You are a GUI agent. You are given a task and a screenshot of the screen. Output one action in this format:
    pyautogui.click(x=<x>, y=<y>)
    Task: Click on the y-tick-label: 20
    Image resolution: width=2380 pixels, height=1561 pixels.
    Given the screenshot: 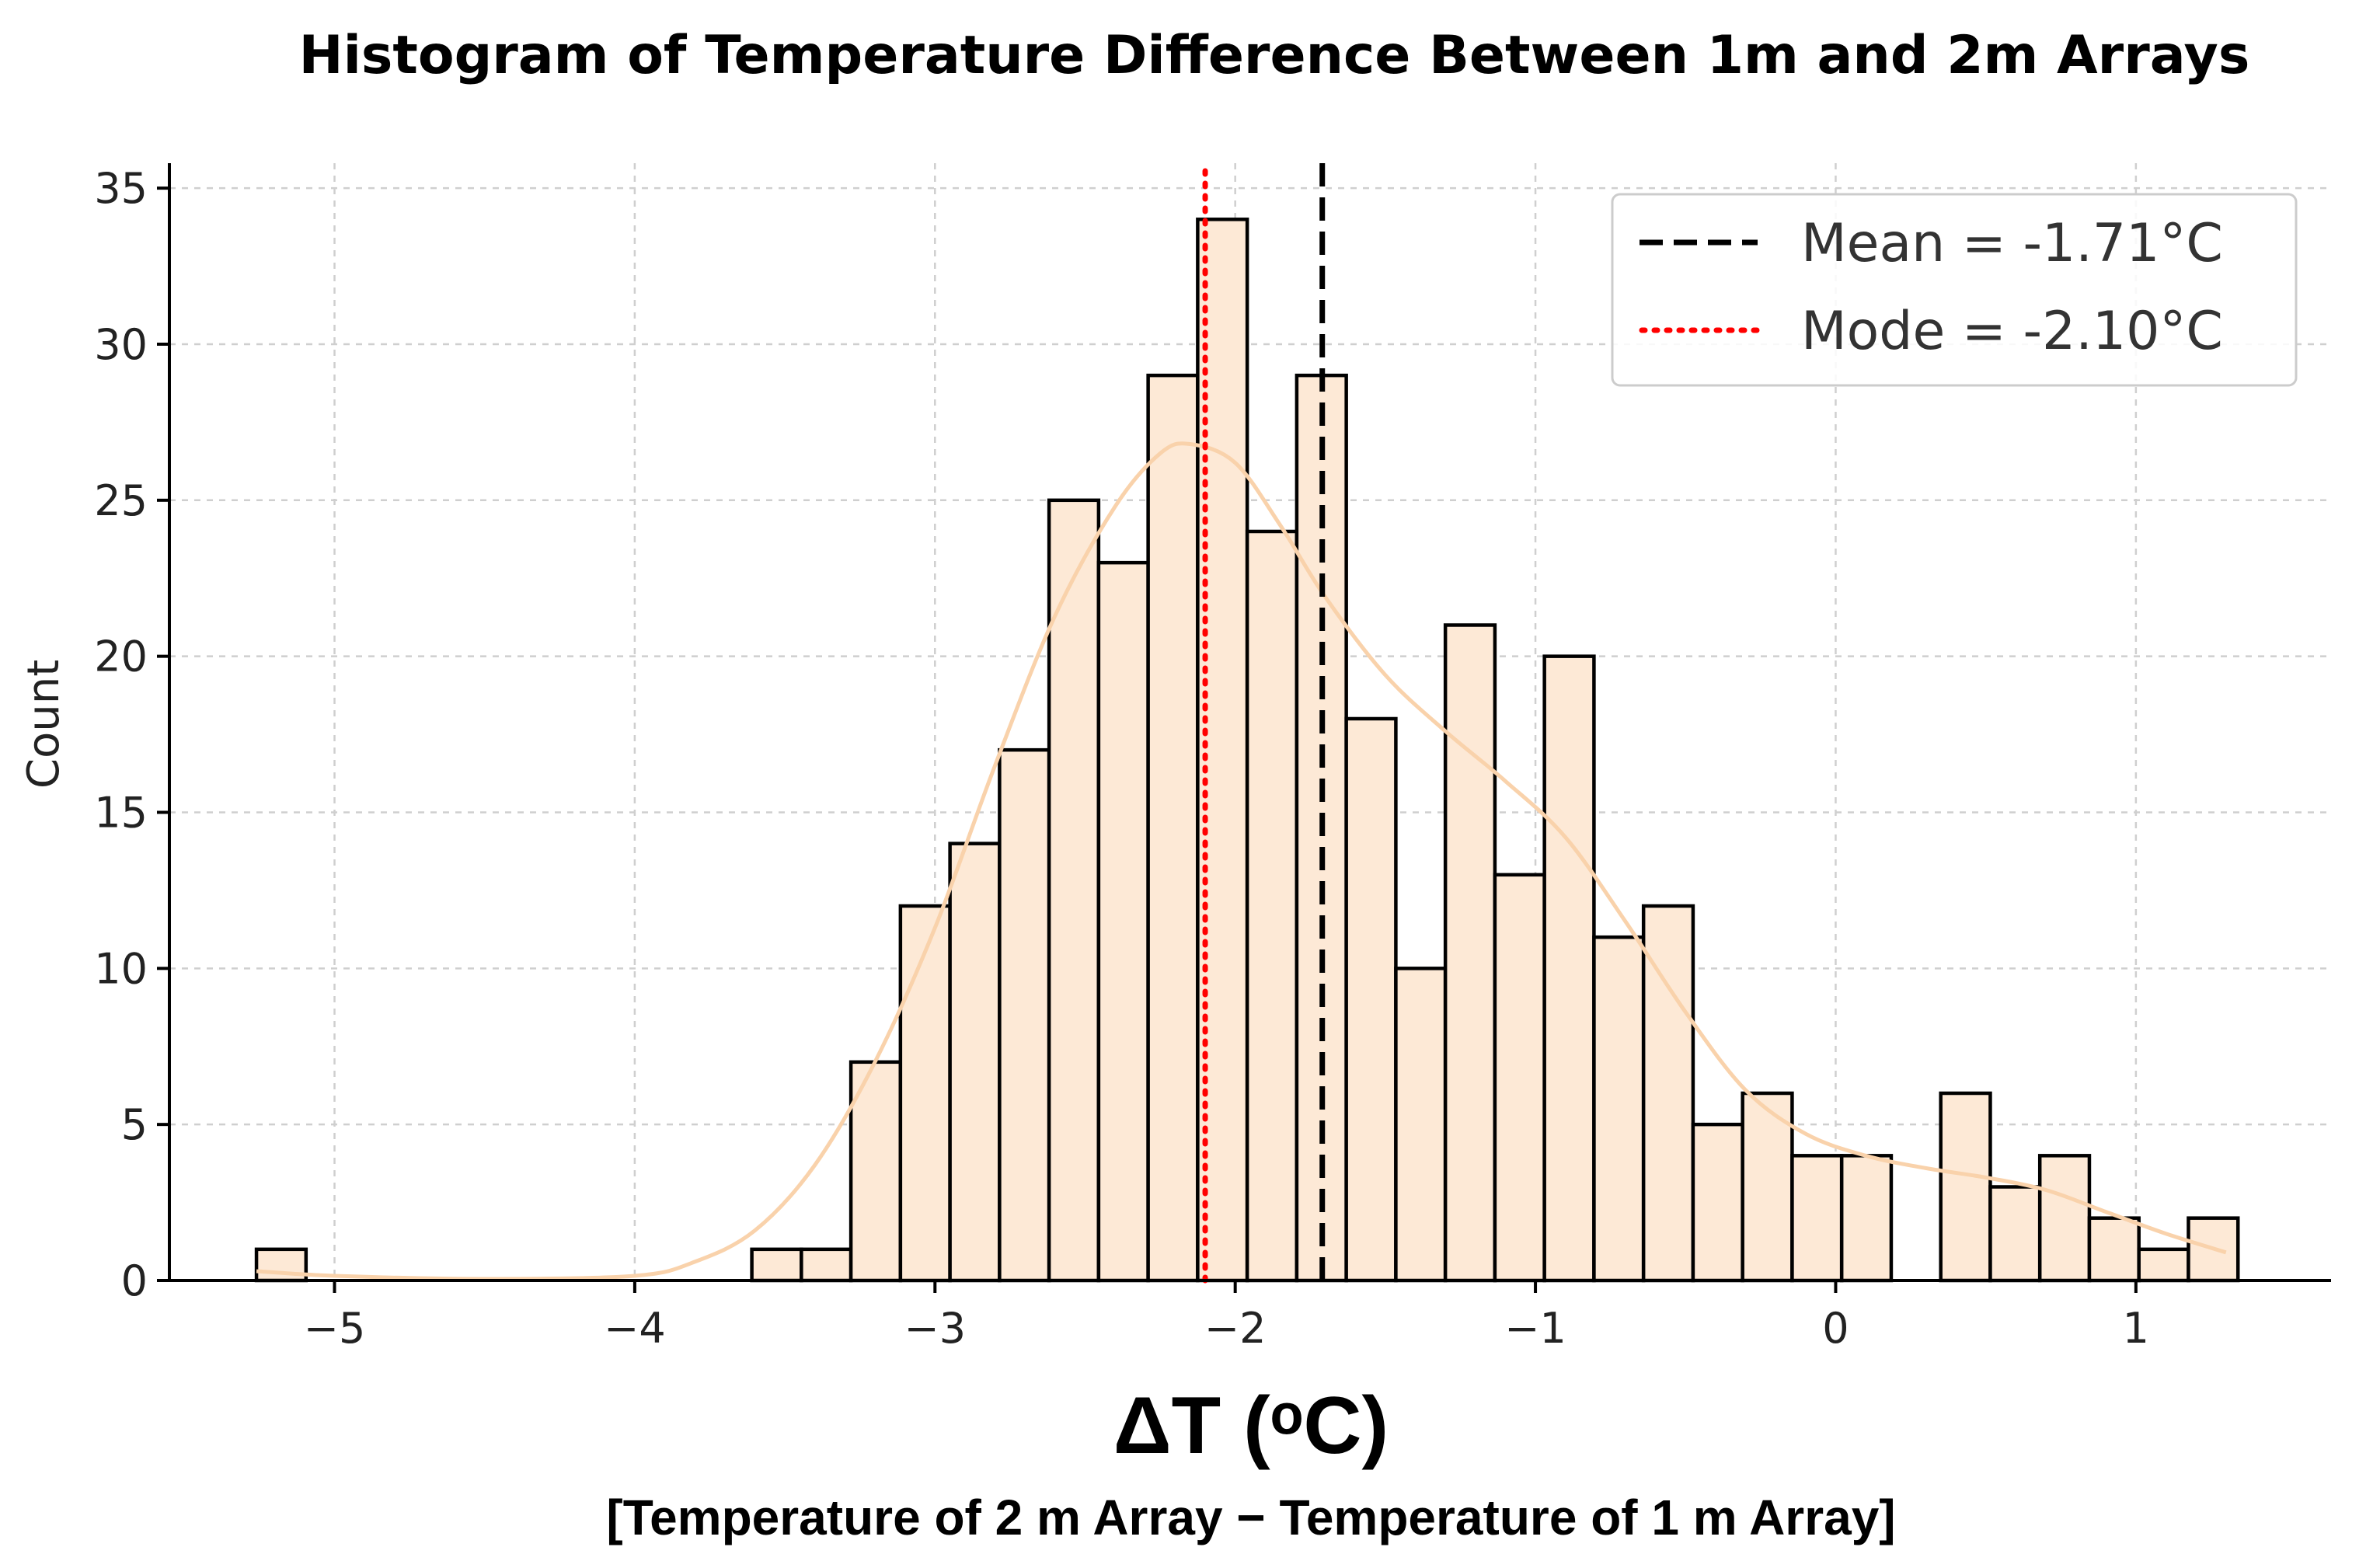 What is the action you would take?
    pyautogui.click(x=121, y=656)
    